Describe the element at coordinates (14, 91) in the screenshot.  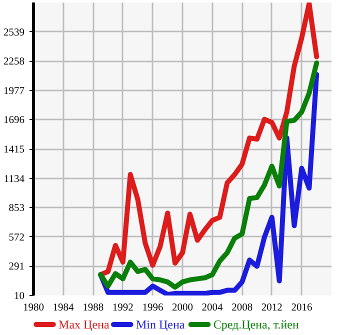
I see `y-tick-label: 1977` at that location.